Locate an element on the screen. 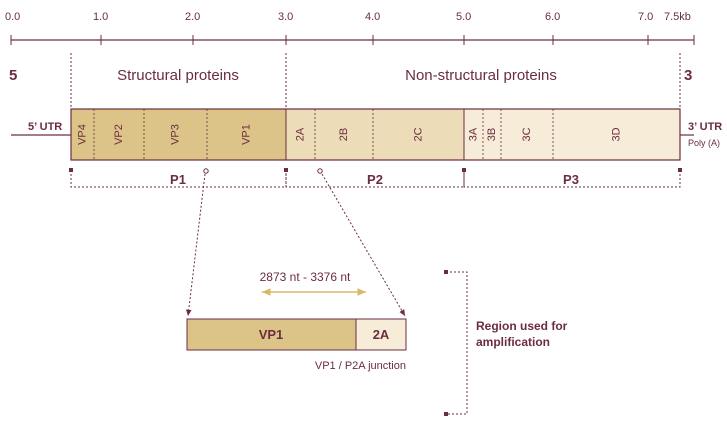 Image resolution: width=727 pixels, height=422 pixels. segment-2a is located at coordinates (300, 134).